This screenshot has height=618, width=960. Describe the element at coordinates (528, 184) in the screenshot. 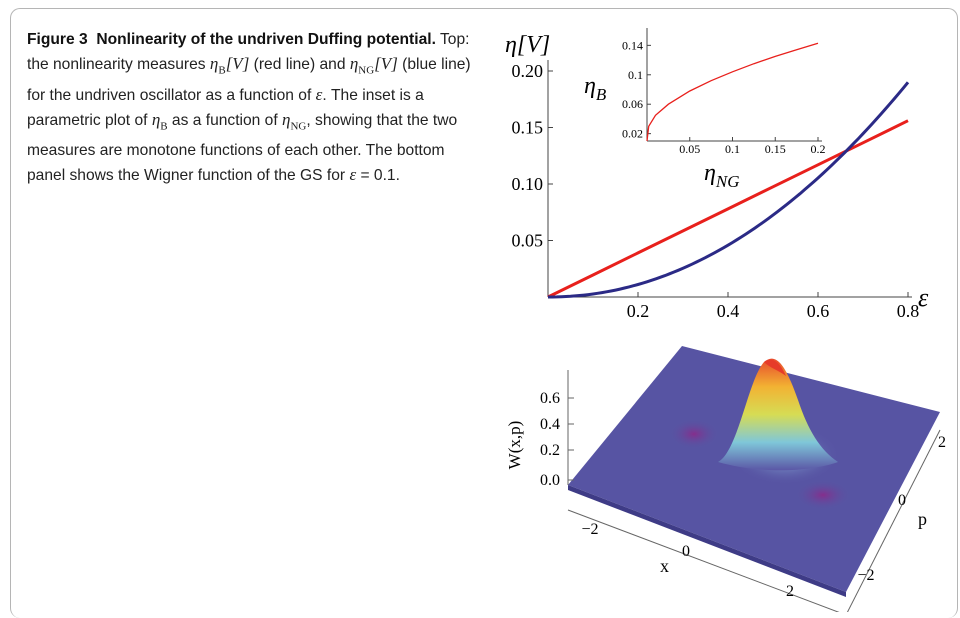

I see `main-ytick-label: 0.10` at that location.